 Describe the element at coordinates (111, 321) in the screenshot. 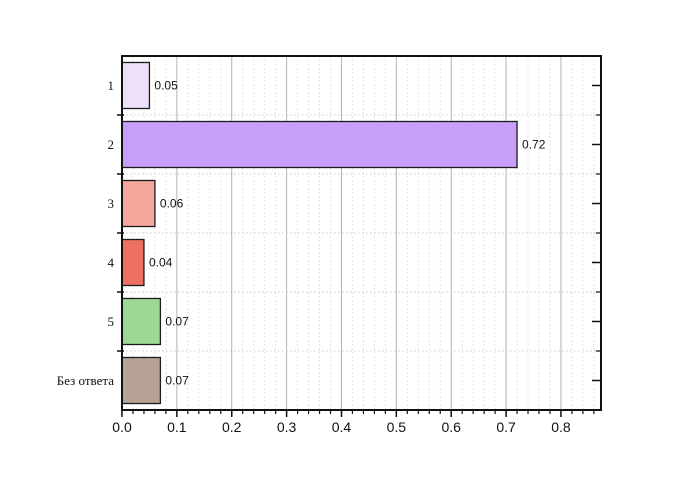

I see `category-label: 5` at that location.